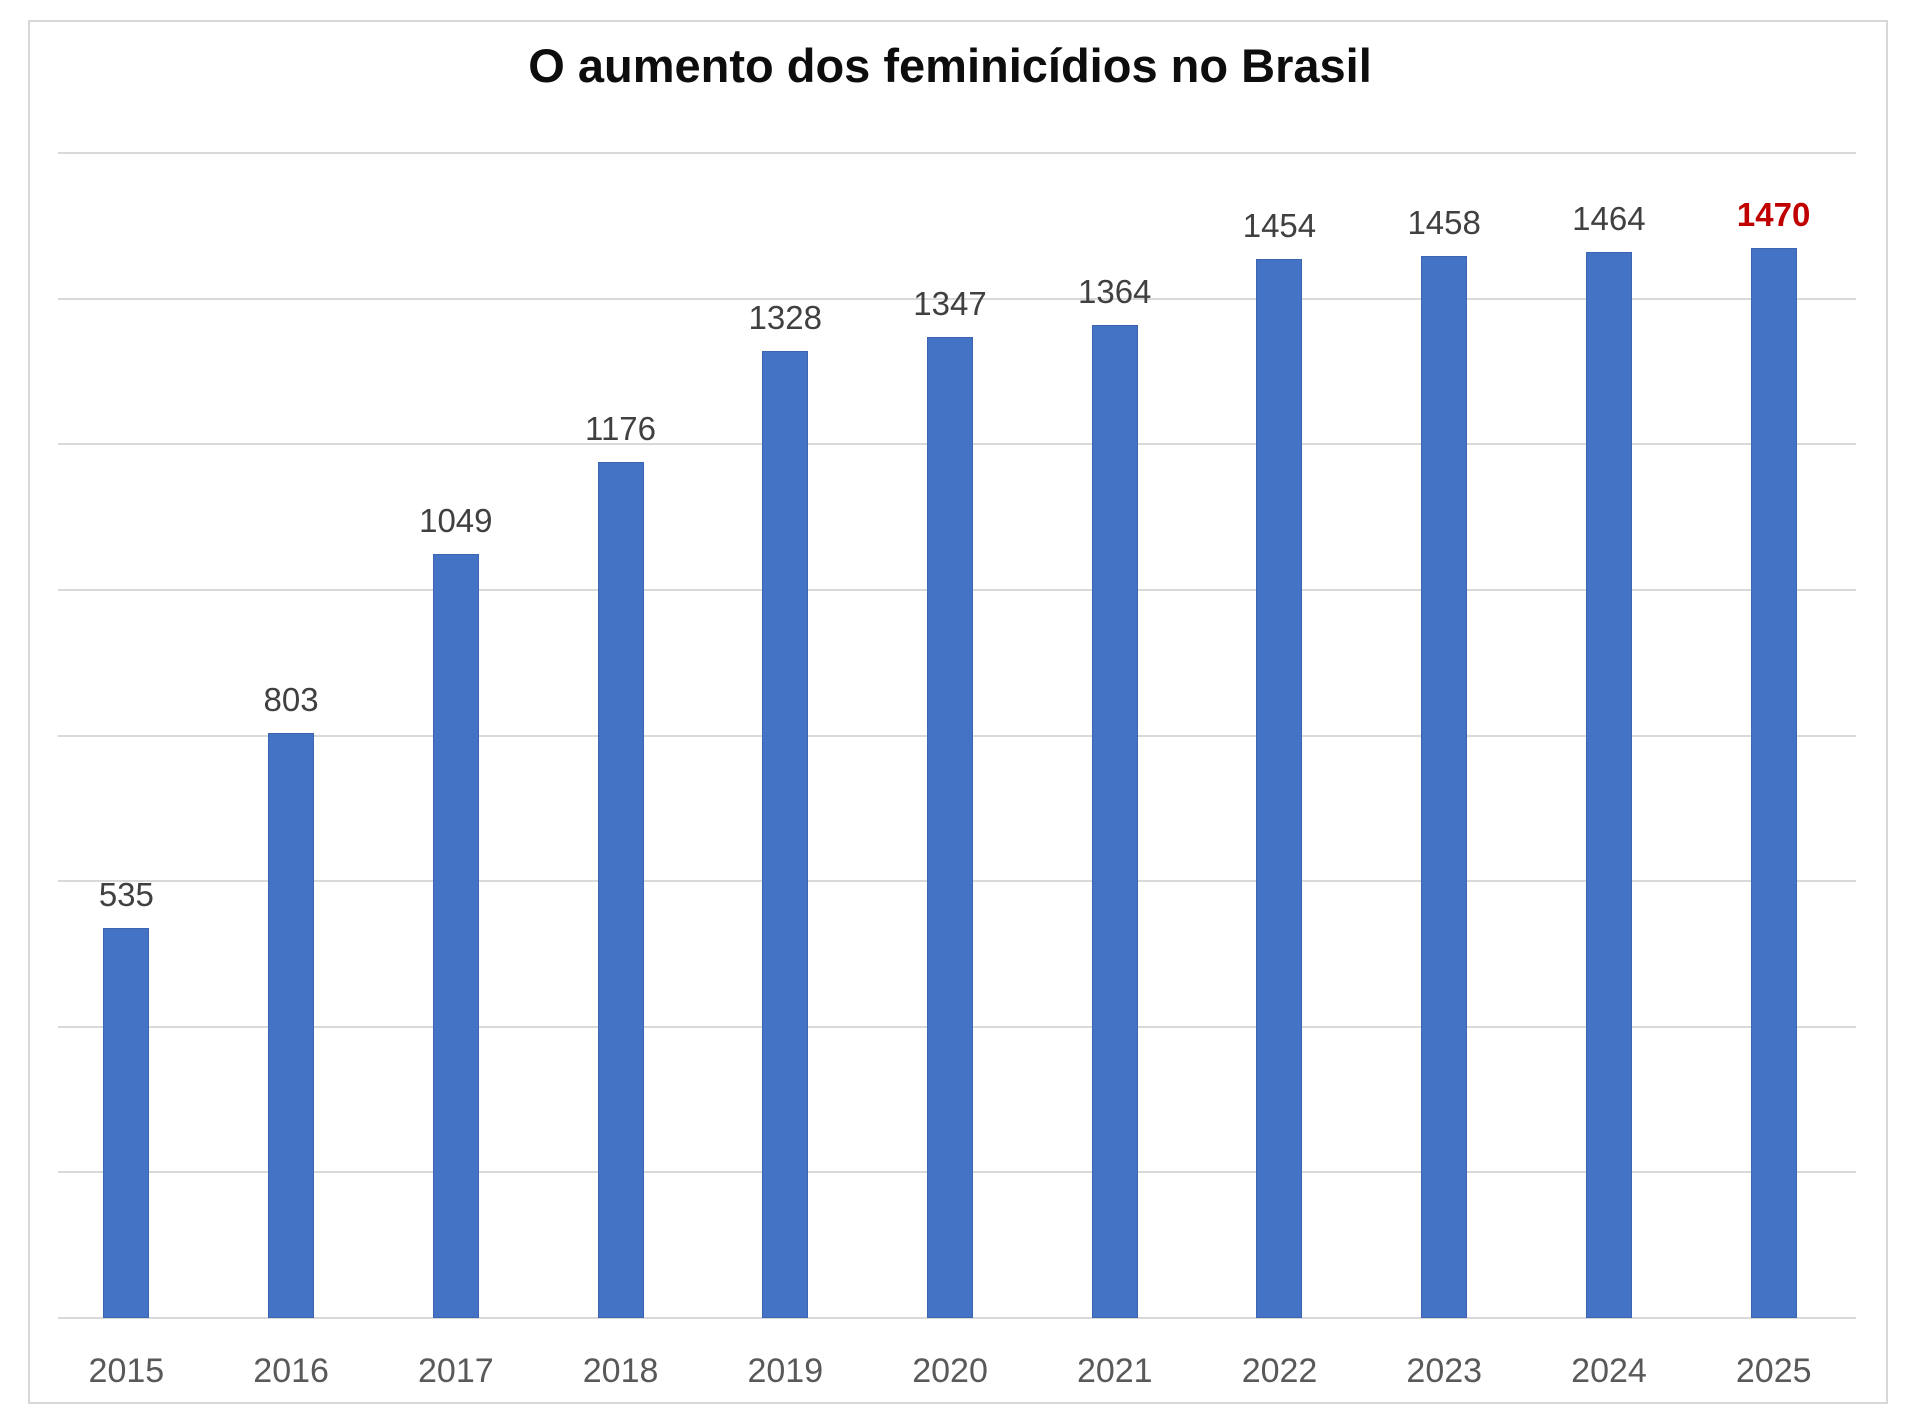  Describe the element at coordinates (291, 700) in the screenshot. I see `bar-value-label-2016: 803` at that location.